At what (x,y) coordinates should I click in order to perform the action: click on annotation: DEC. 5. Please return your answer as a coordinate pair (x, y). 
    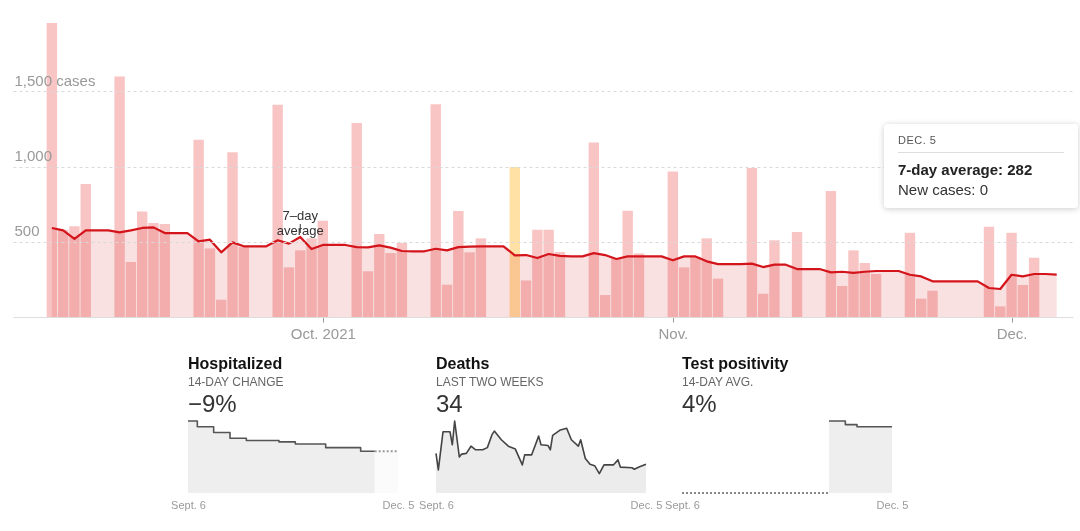
    Looking at the image, I should click on (981, 143).